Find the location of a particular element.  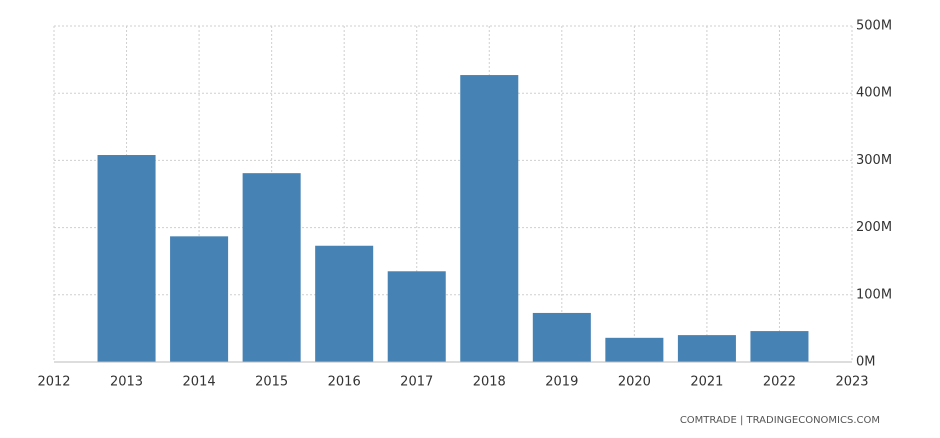

y-tick-label: 100M is located at coordinates (874, 294).